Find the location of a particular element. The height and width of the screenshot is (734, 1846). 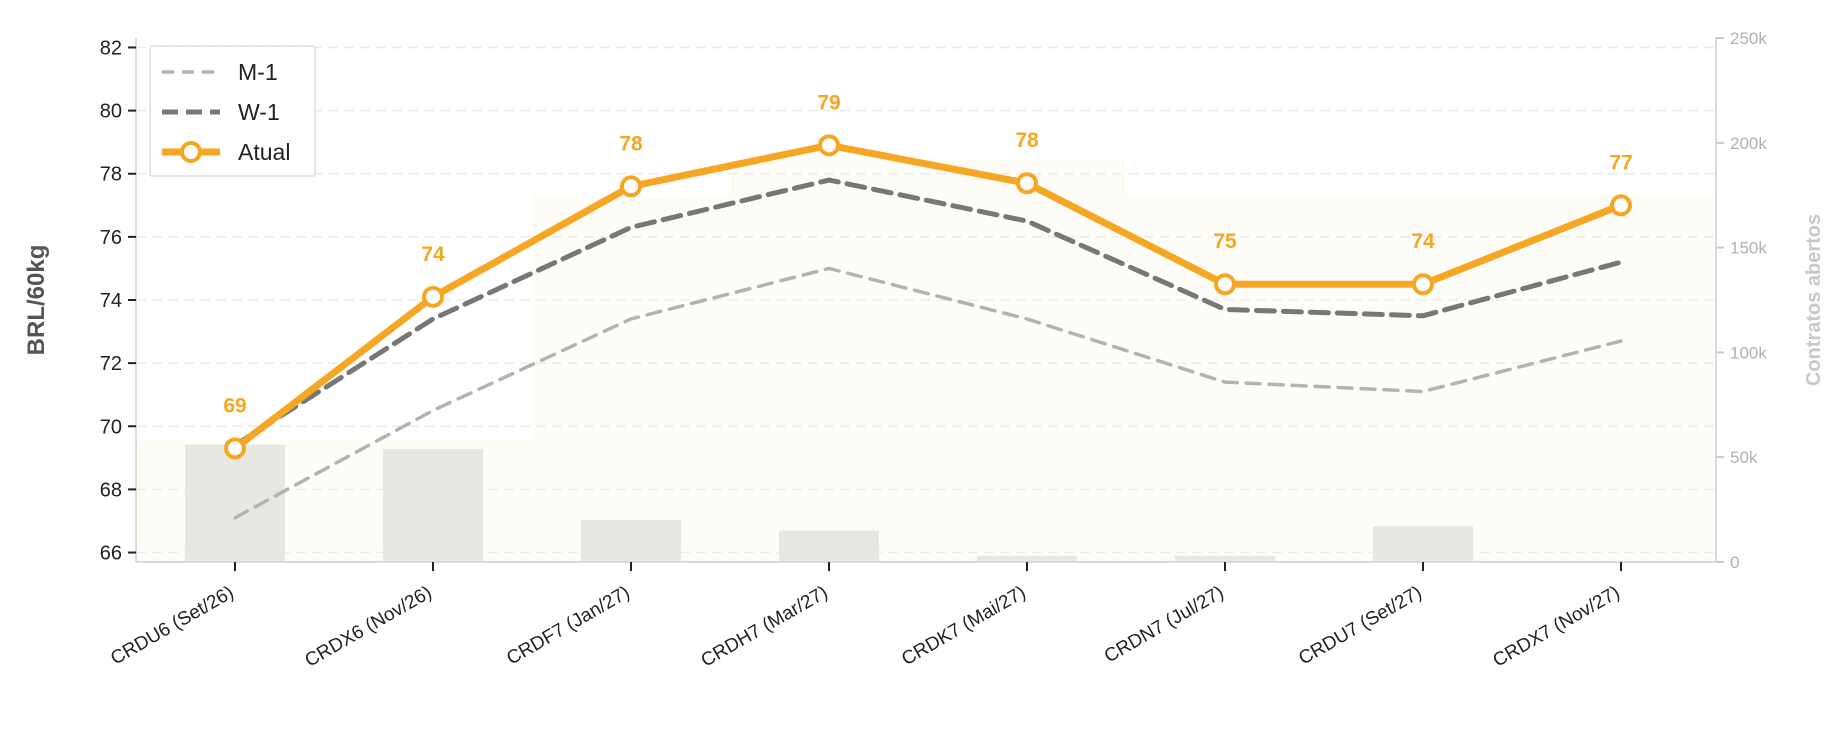

legend-label: W-1 is located at coordinates (259, 112).